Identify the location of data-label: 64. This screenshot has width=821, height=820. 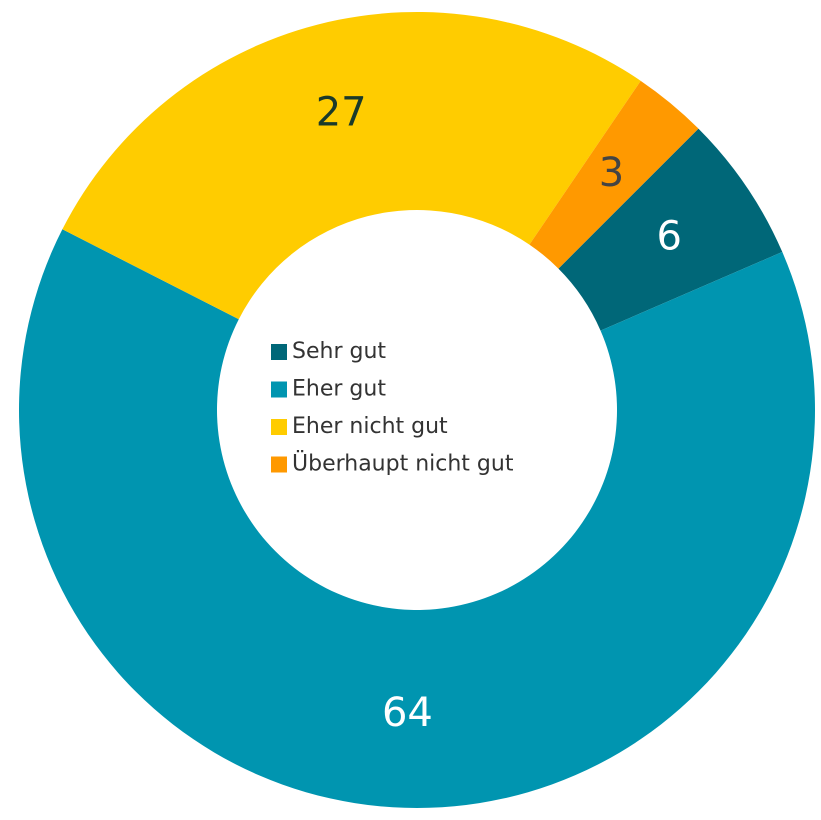
(407, 713).